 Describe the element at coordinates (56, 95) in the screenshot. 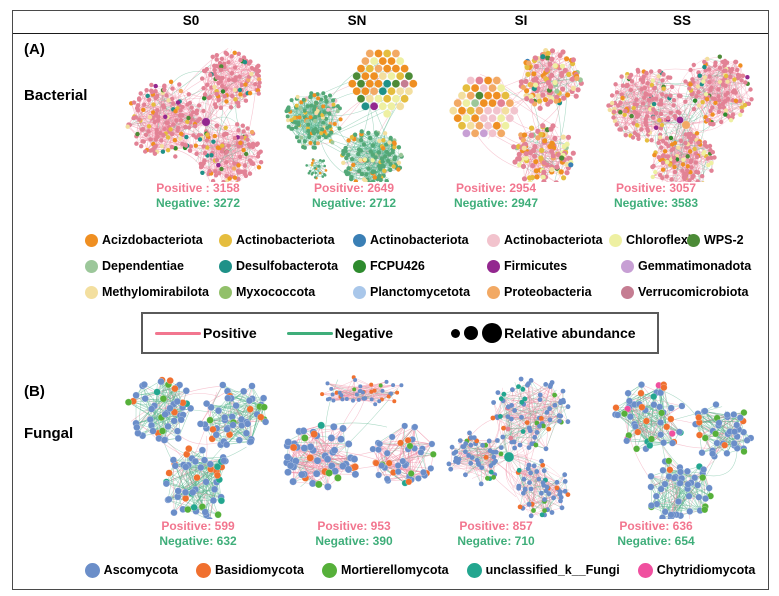

I see `panel-a-title: Bacterial` at that location.